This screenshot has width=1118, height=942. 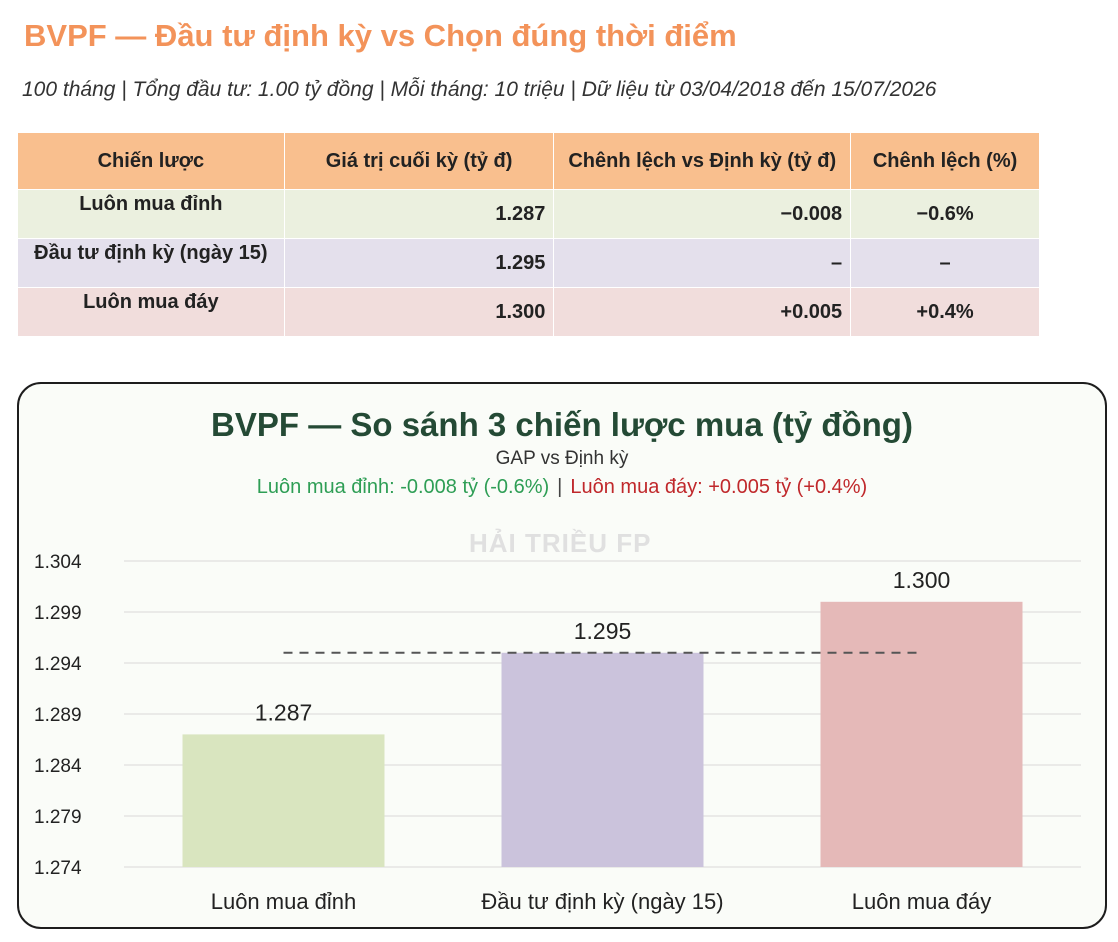 What do you see at coordinates (602, 901) in the screenshot?
I see `x-tick-label: Đầu tư định kỳ (ngày 15)` at bounding box center [602, 901].